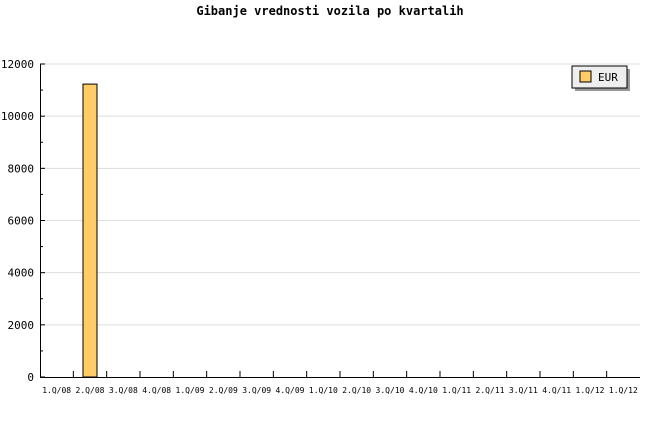 The image size is (660, 440). I want to click on y-tick-label: 0, so click(30, 377).